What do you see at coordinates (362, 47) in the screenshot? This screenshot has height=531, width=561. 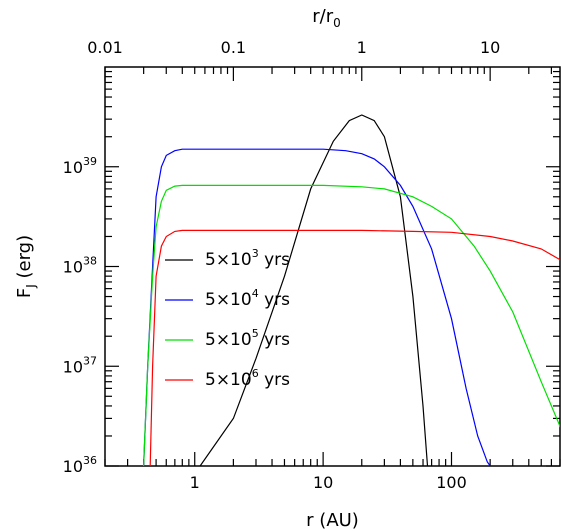 I see `x2-tick-label: 1` at bounding box center [362, 47].